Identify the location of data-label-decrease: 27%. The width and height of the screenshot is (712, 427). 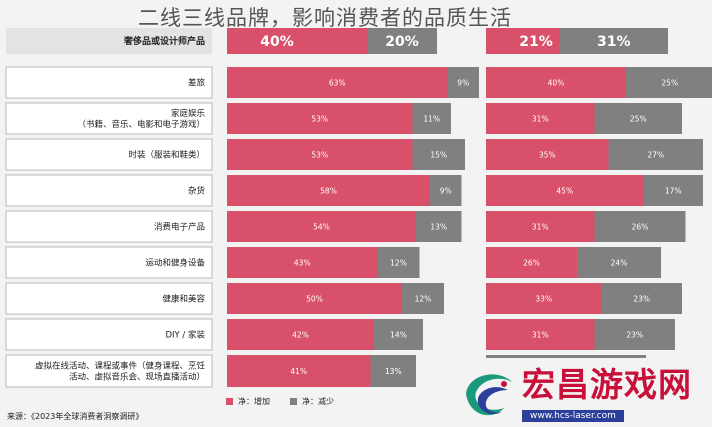
(655, 155).